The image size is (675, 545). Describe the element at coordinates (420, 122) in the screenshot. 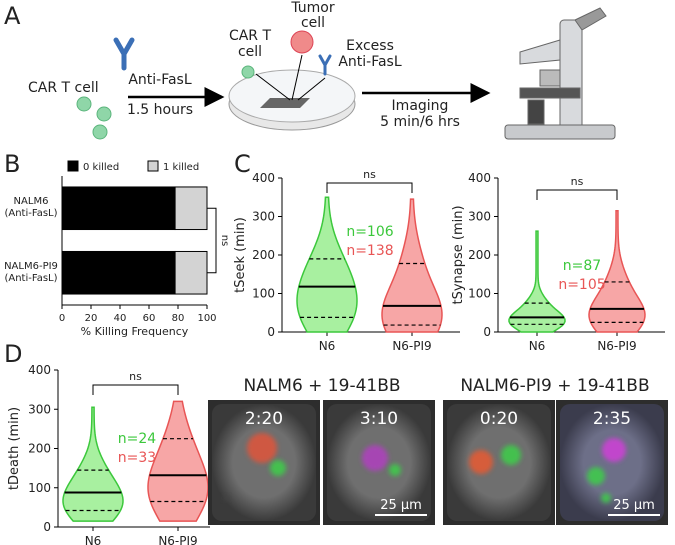

I see `label: 5 min/6 hrs` at that location.